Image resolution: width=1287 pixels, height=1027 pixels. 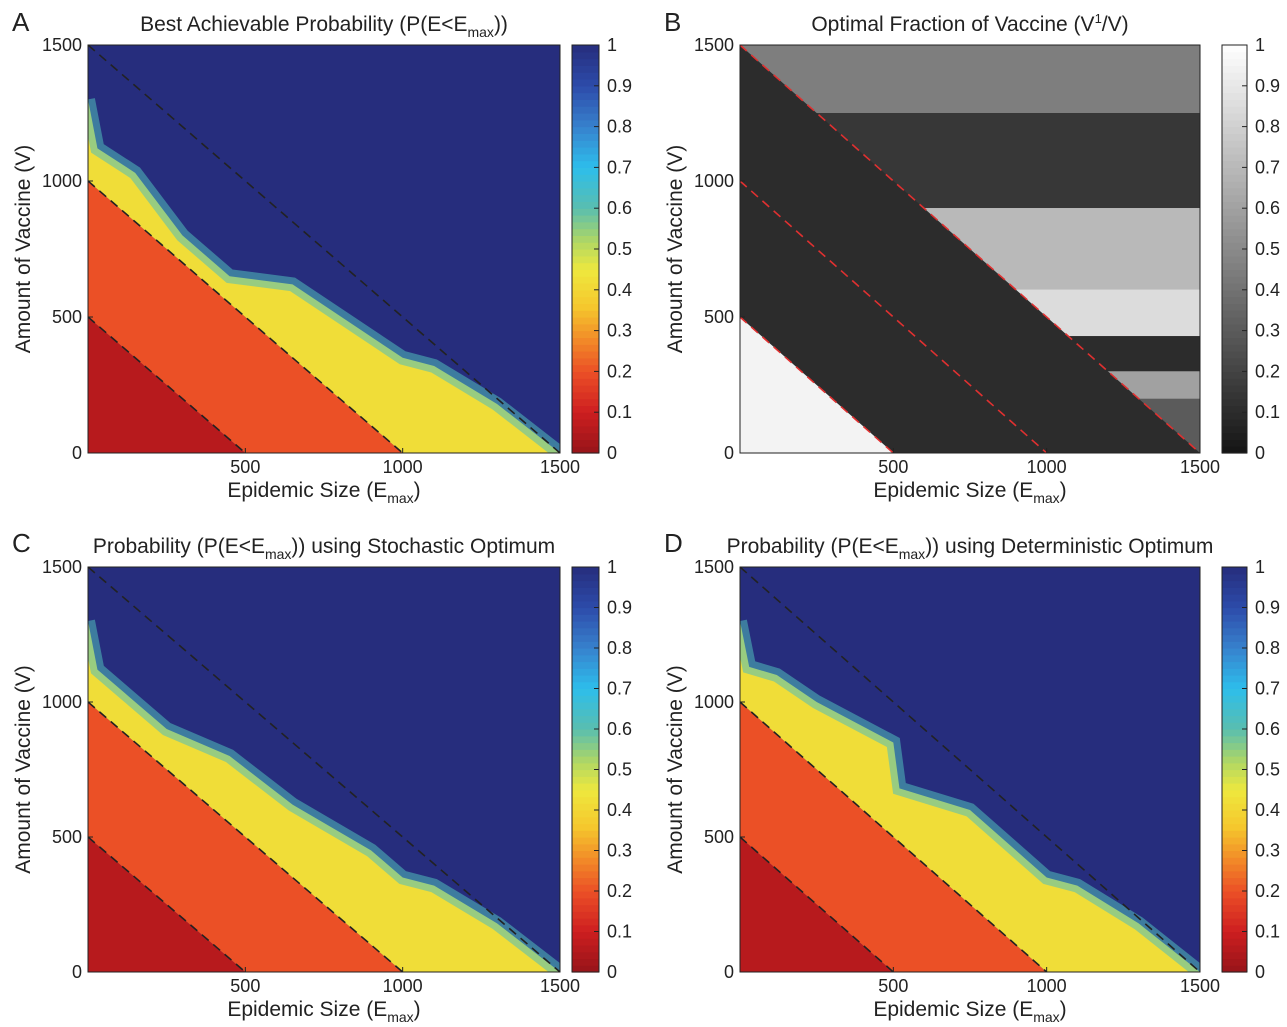 What do you see at coordinates (970, 795) in the screenshot?
I see `heat-transition` at bounding box center [970, 795].